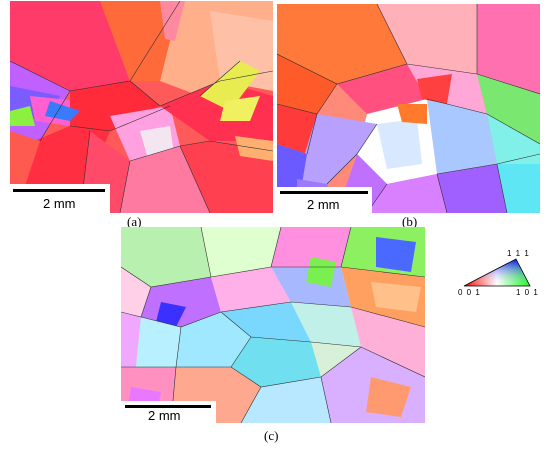 This screenshot has width=550, height=449. Describe the element at coordinates (164, 415) in the screenshot. I see `scale-label-c: 2 mm` at that location.